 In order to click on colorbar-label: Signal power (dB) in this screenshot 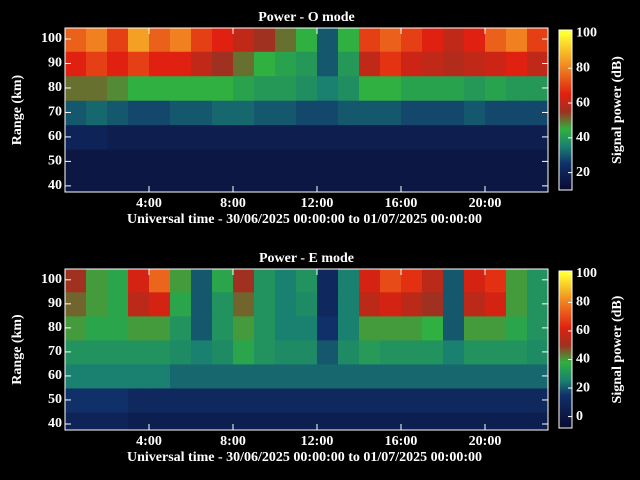, I will do `click(617, 349)`.